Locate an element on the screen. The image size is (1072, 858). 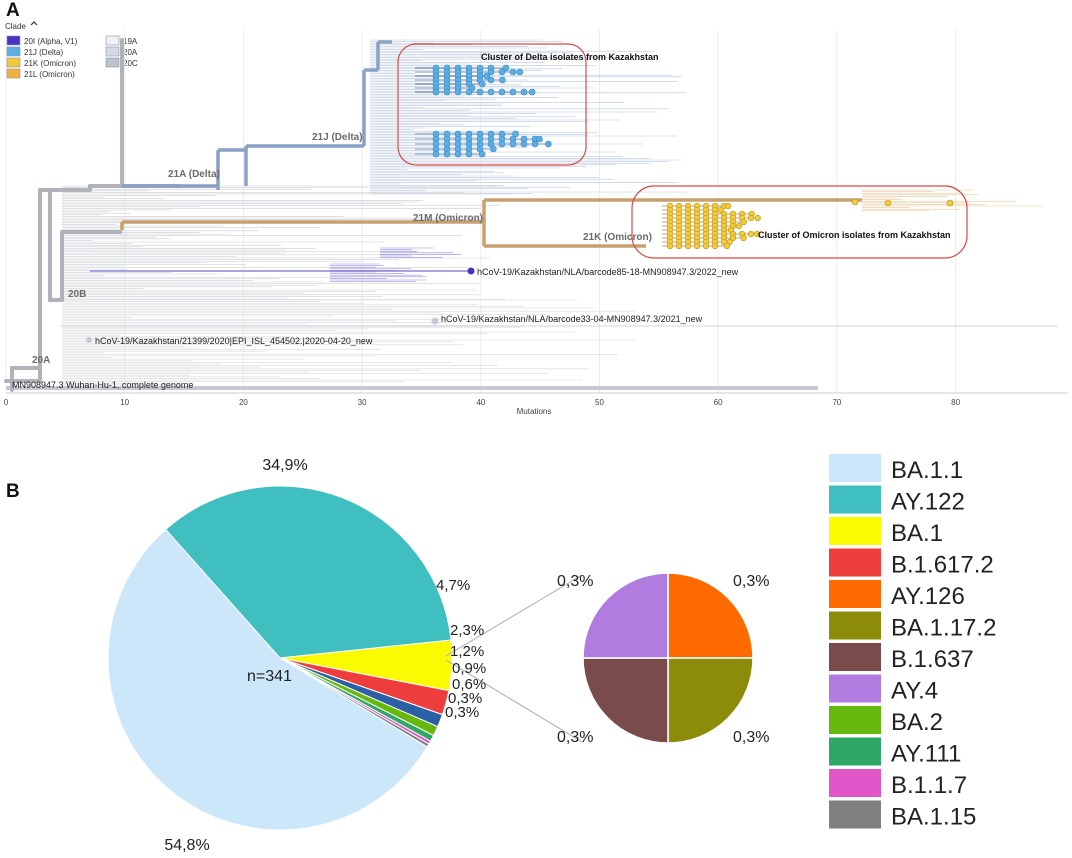
mutation-axis-label: Mutations is located at coordinates (534, 411).